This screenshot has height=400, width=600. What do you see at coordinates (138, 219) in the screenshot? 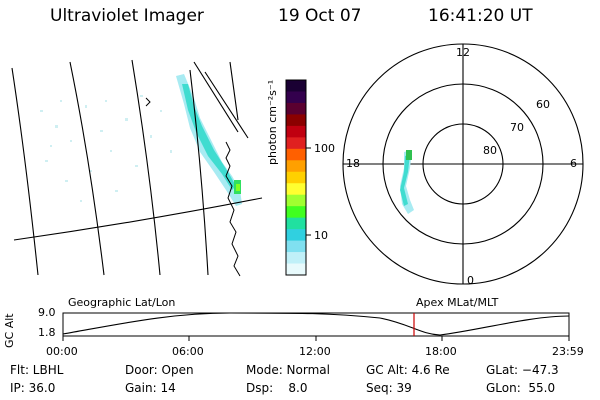
I see `latitude-line` at bounding box center [138, 219].